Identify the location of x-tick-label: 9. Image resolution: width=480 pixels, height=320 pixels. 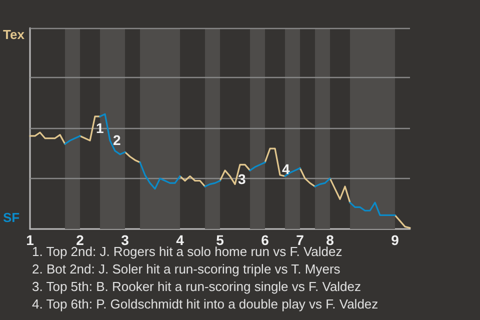
(395, 240).